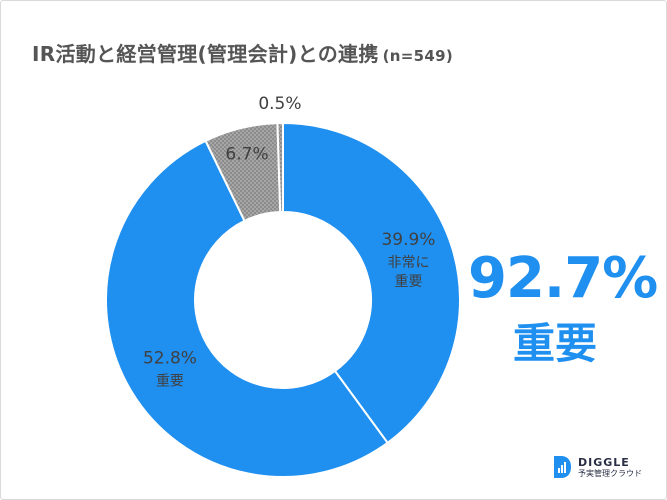  What do you see at coordinates (610, 473) in the screenshot?
I see `logo-subtitle: 予実管理クラウド` at bounding box center [610, 473].